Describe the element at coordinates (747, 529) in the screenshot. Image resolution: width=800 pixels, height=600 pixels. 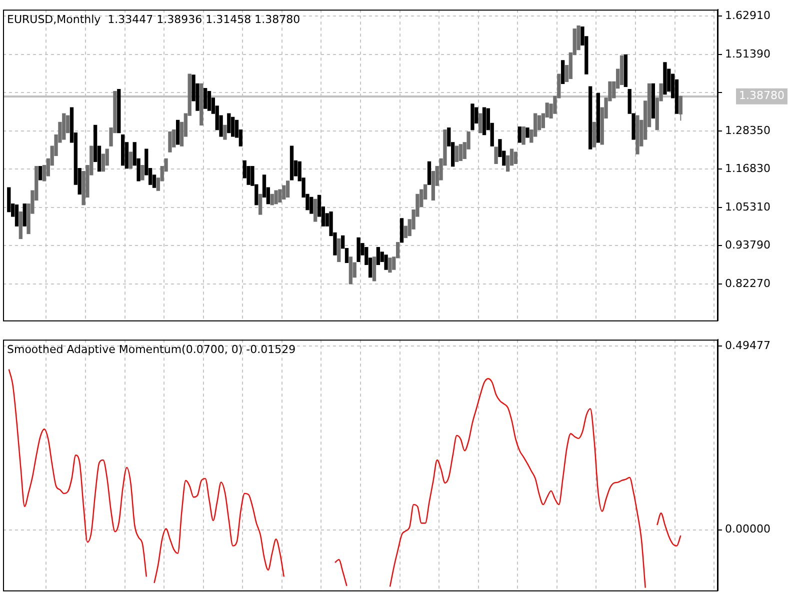
I see `y-tick-label: 0.00000` at that location.